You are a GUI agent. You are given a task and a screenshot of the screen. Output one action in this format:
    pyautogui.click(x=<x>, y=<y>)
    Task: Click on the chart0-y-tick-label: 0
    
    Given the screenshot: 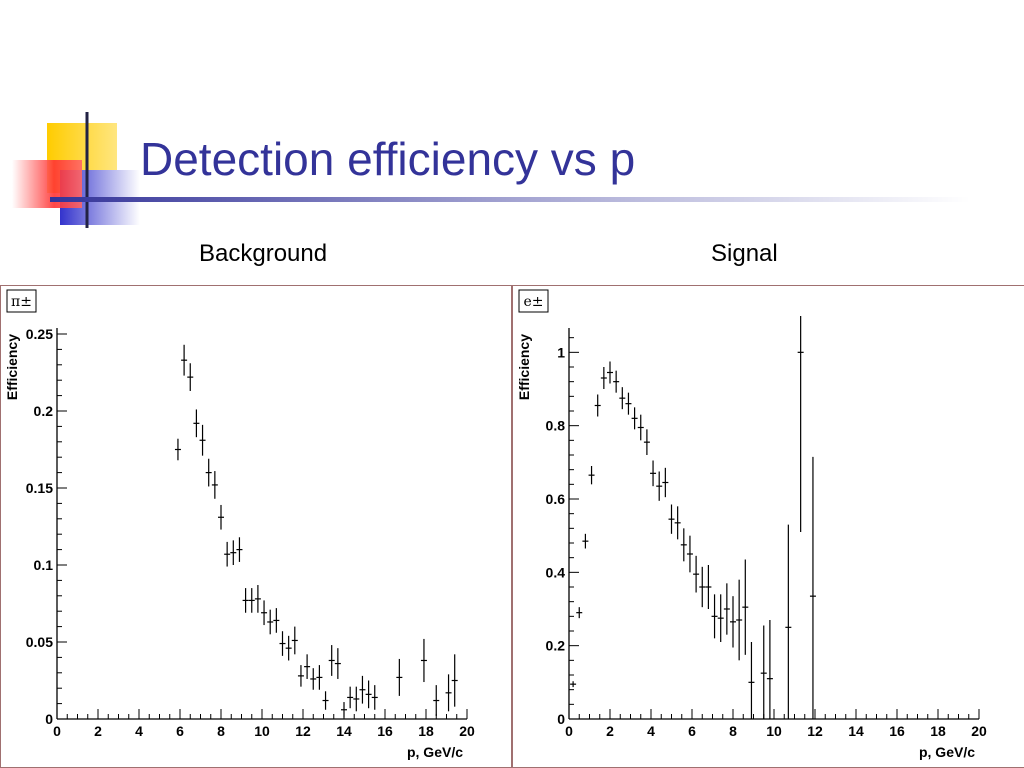 What is the action you would take?
    pyautogui.click(x=49, y=719)
    